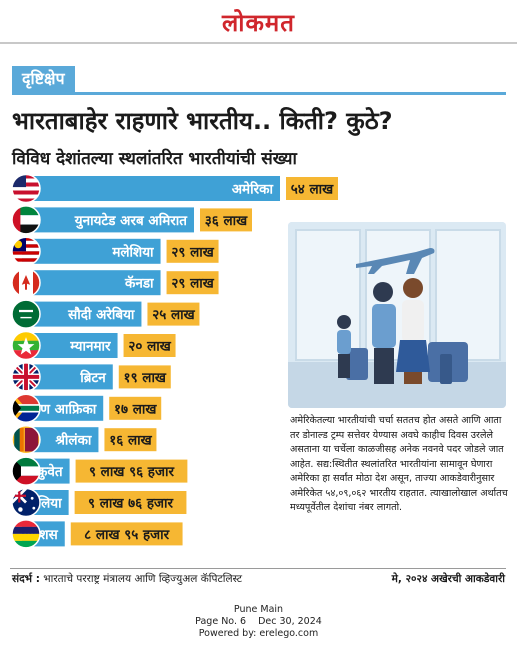 The width and height of the screenshot is (517, 646). What do you see at coordinates (26, 579) in the screenshot?
I see `source-label: संदर्भ :` at bounding box center [26, 579].